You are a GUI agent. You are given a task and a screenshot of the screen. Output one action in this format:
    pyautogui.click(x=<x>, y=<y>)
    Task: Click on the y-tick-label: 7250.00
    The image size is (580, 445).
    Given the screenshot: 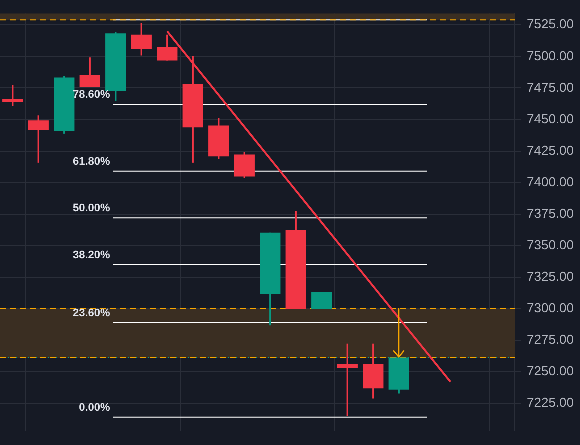 What is the action you would take?
    pyautogui.click(x=550, y=371)
    